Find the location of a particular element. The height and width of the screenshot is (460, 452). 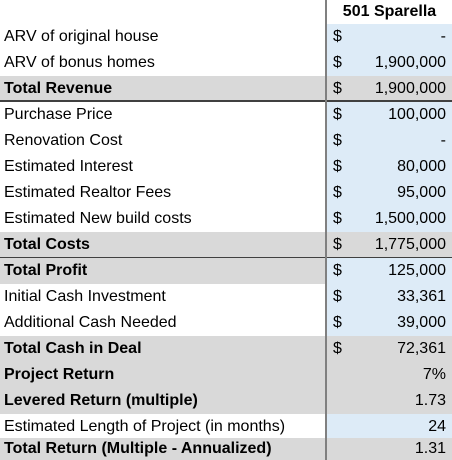

value-cell: $ 33,361 is located at coordinates (389, 297).